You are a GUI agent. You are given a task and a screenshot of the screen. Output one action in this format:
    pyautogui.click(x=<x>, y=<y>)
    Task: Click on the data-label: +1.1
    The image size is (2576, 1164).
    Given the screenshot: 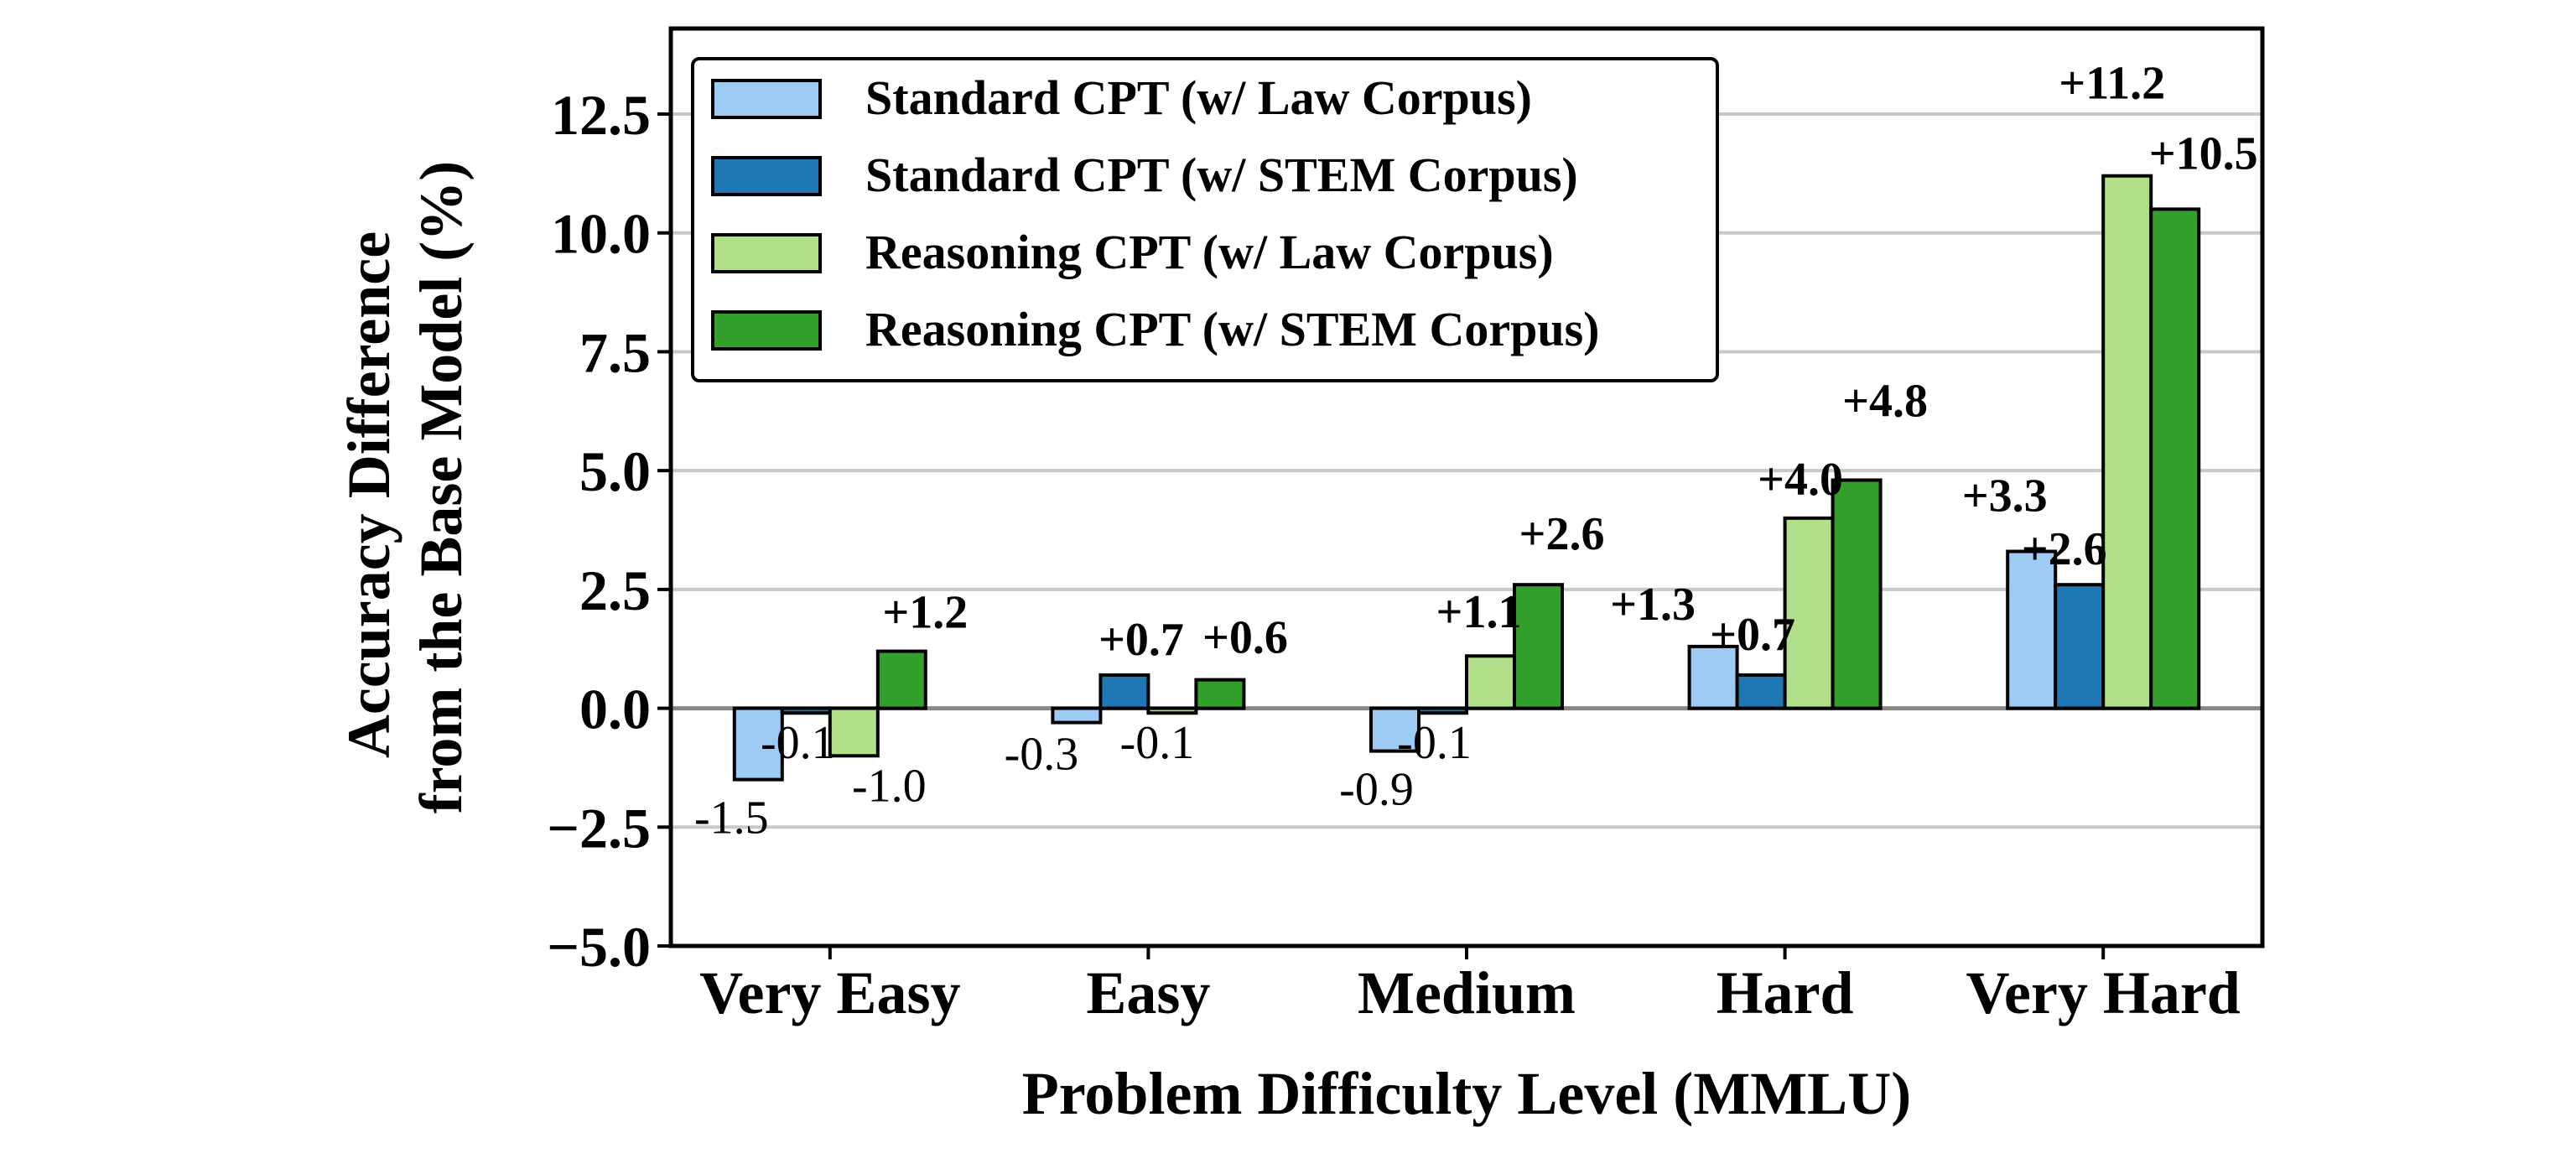 What is the action you would take?
    pyautogui.click(x=1479, y=612)
    